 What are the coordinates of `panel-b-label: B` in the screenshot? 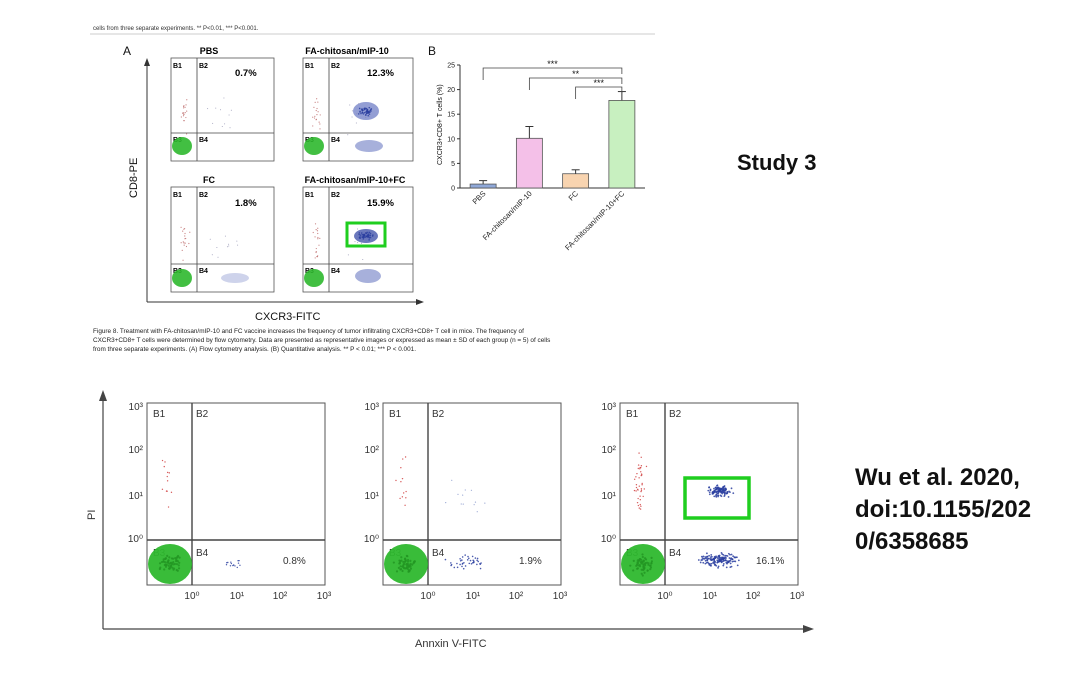 It's located at (432, 51).